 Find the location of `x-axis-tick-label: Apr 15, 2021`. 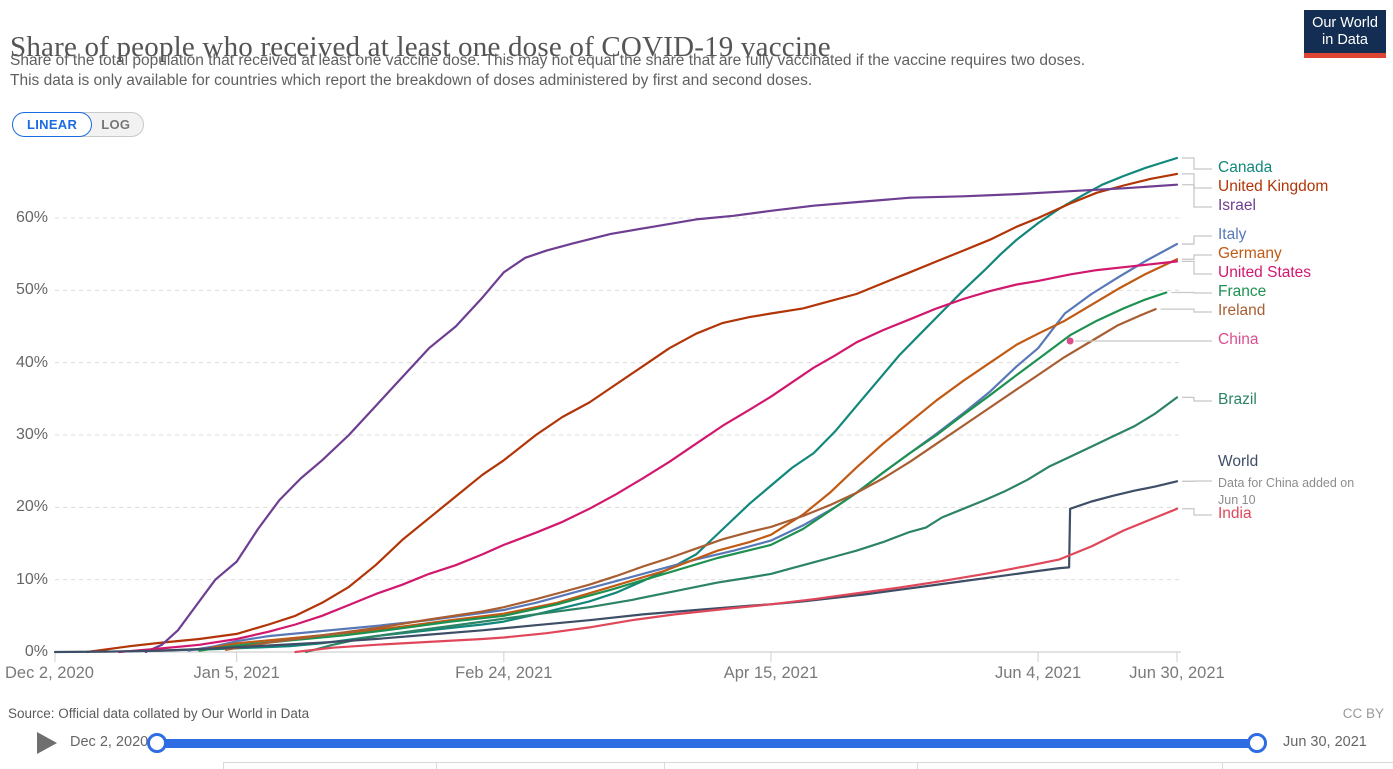

x-axis-tick-label: Apr 15, 2021 is located at coordinates (771, 673).